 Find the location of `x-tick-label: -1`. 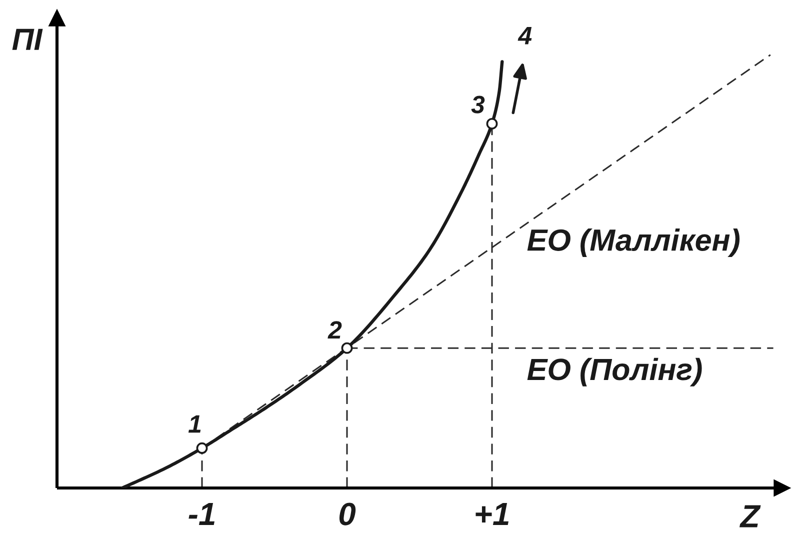

x-tick-label: -1 is located at coordinates (201, 514).